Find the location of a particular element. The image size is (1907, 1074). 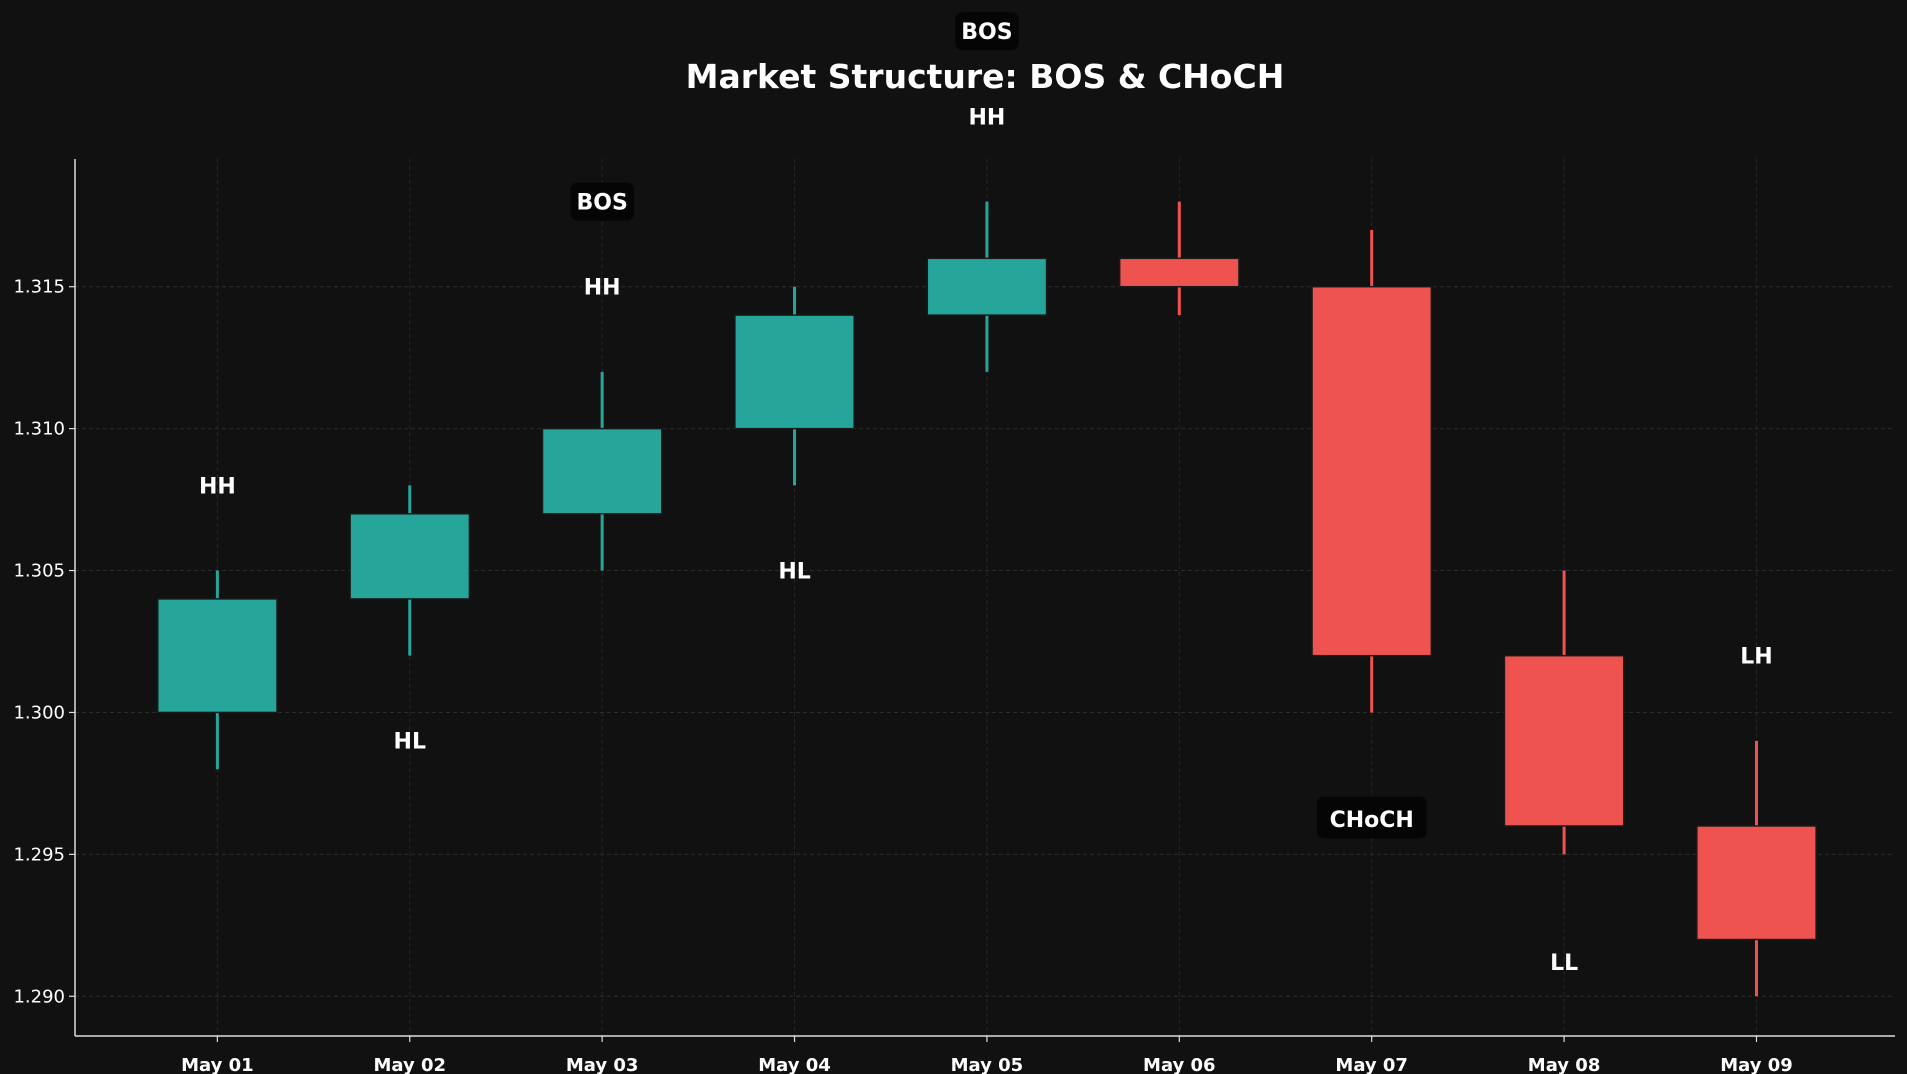

x-tick-label: May 08 is located at coordinates (1564, 1064).